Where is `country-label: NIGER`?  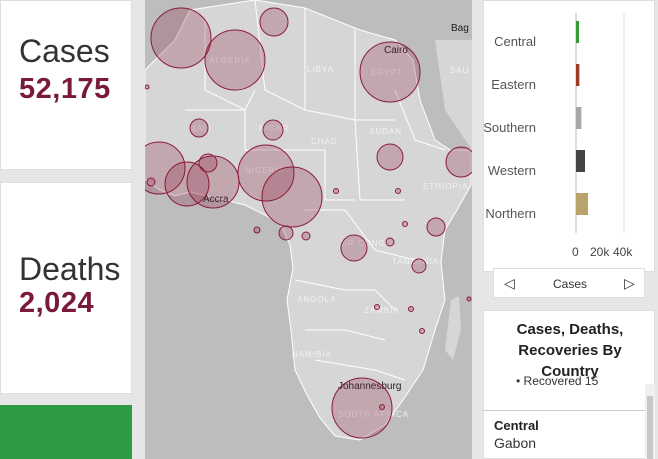
country-label: NIGER is located at coordinates (274, 128).